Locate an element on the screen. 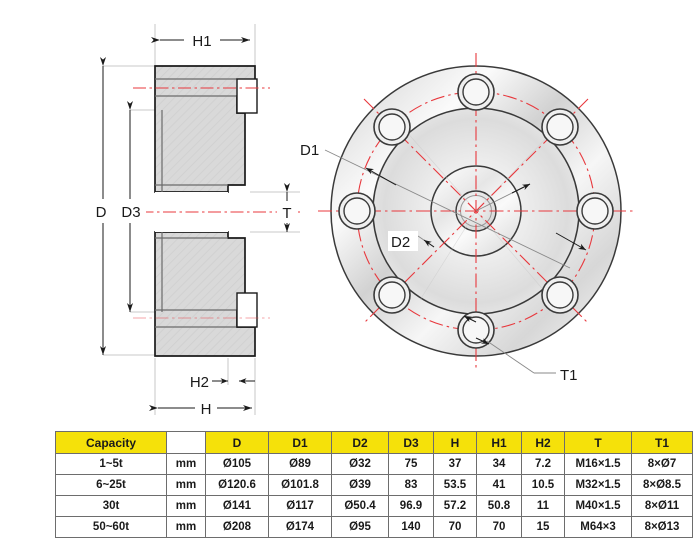 This screenshot has height=541, width=700. cell-h1: 50.8 is located at coordinates (499, 506).